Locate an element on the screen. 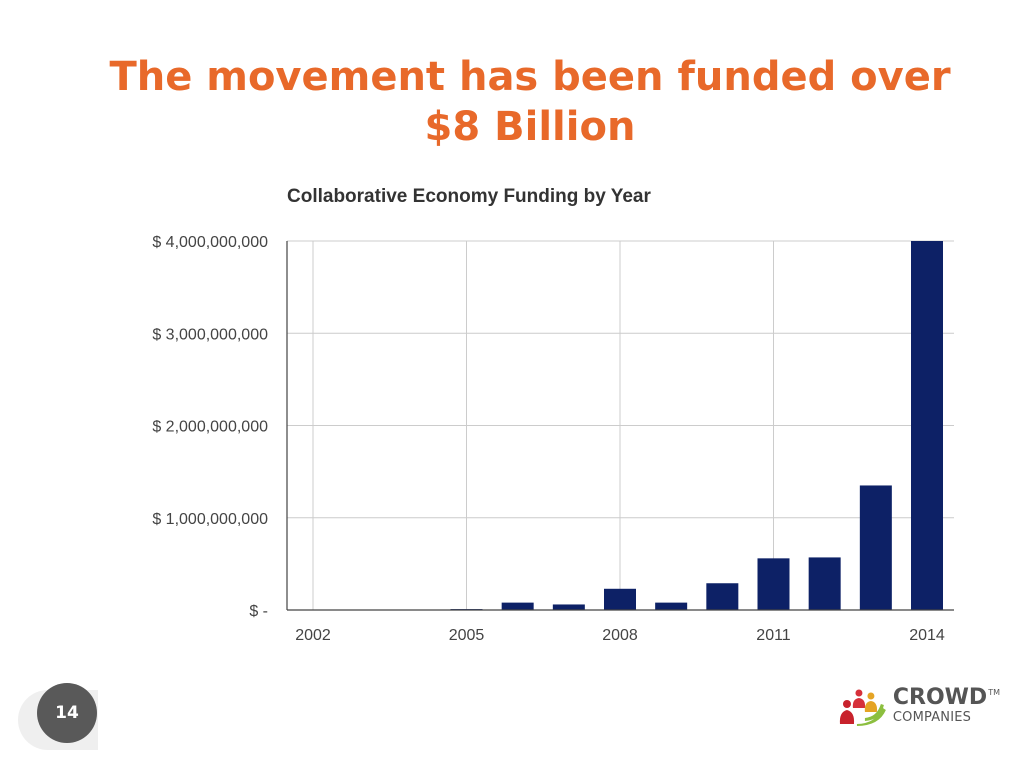 Image resolution: width=1024 pixels, height=768 pixels. logo-trademark: TM is located at coordinates (994, 692).